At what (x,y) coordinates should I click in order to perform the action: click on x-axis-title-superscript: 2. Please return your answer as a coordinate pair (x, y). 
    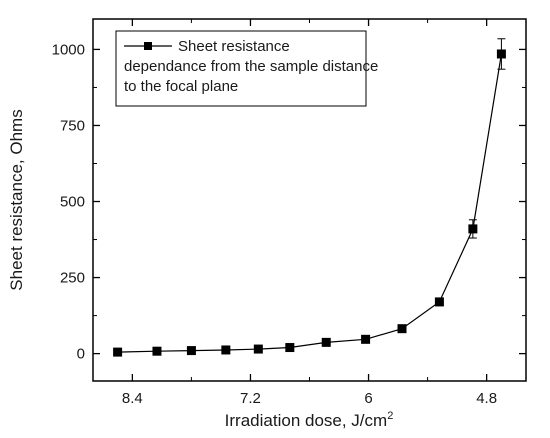
    Looking at the image, I should click on (390, 416).